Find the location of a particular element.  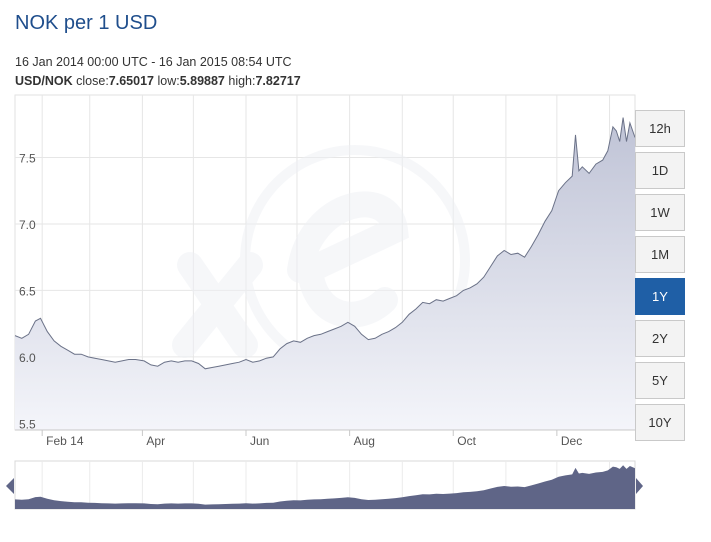

navigator-handle-left is located at coordinates (10, 486).